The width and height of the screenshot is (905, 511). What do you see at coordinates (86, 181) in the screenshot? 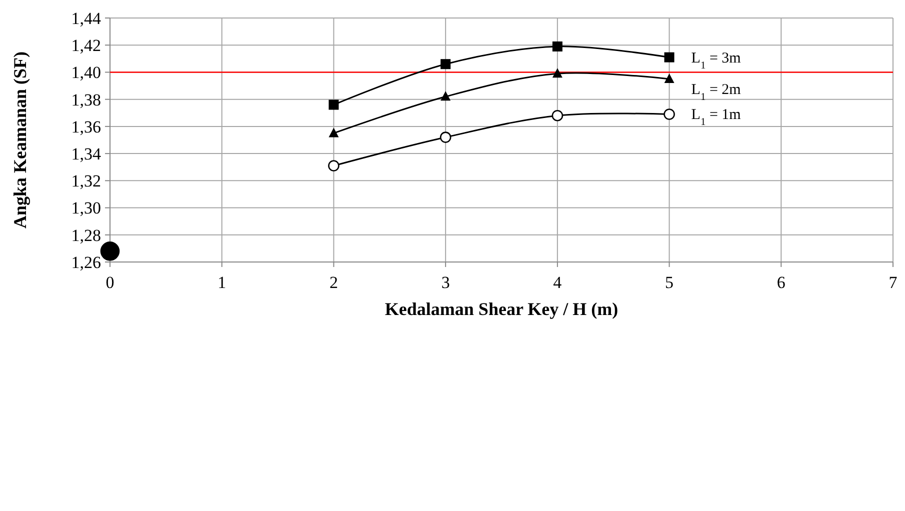
I see `y-tick-label: 1,32` at bounding box center [86, 181].